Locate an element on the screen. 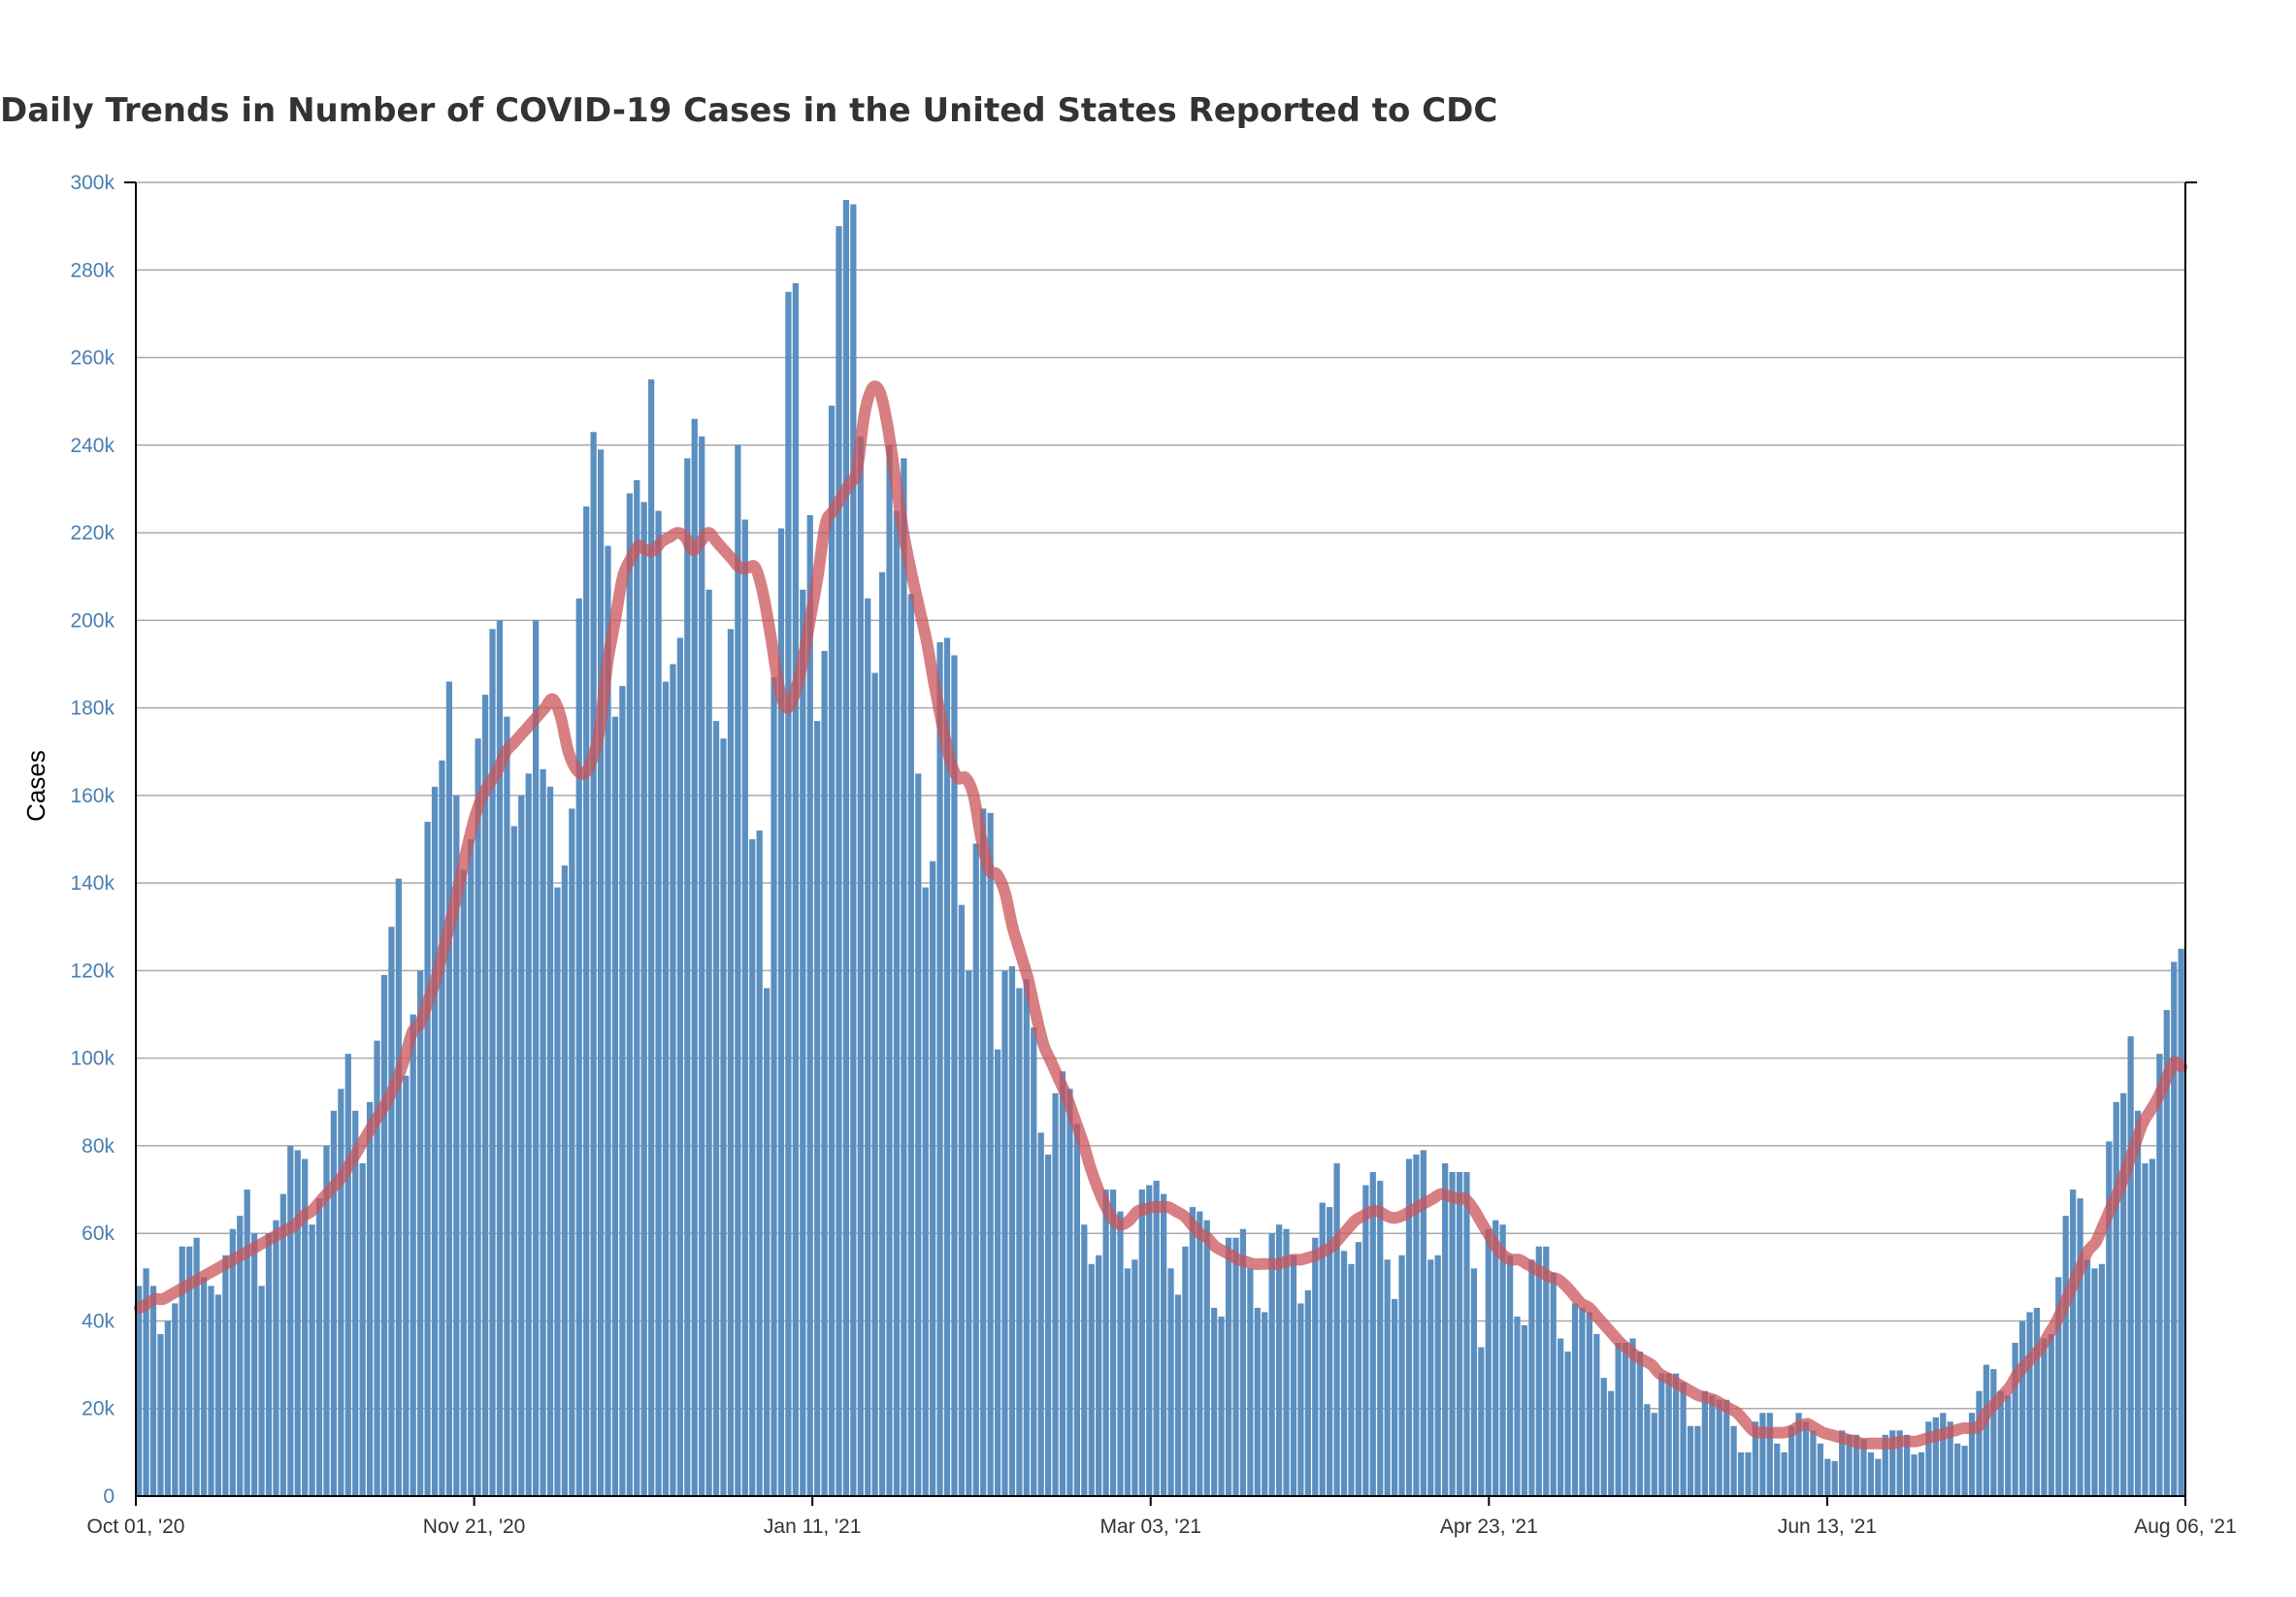  y-tick-label-4: 80k is located at coordinates (98, 1146).